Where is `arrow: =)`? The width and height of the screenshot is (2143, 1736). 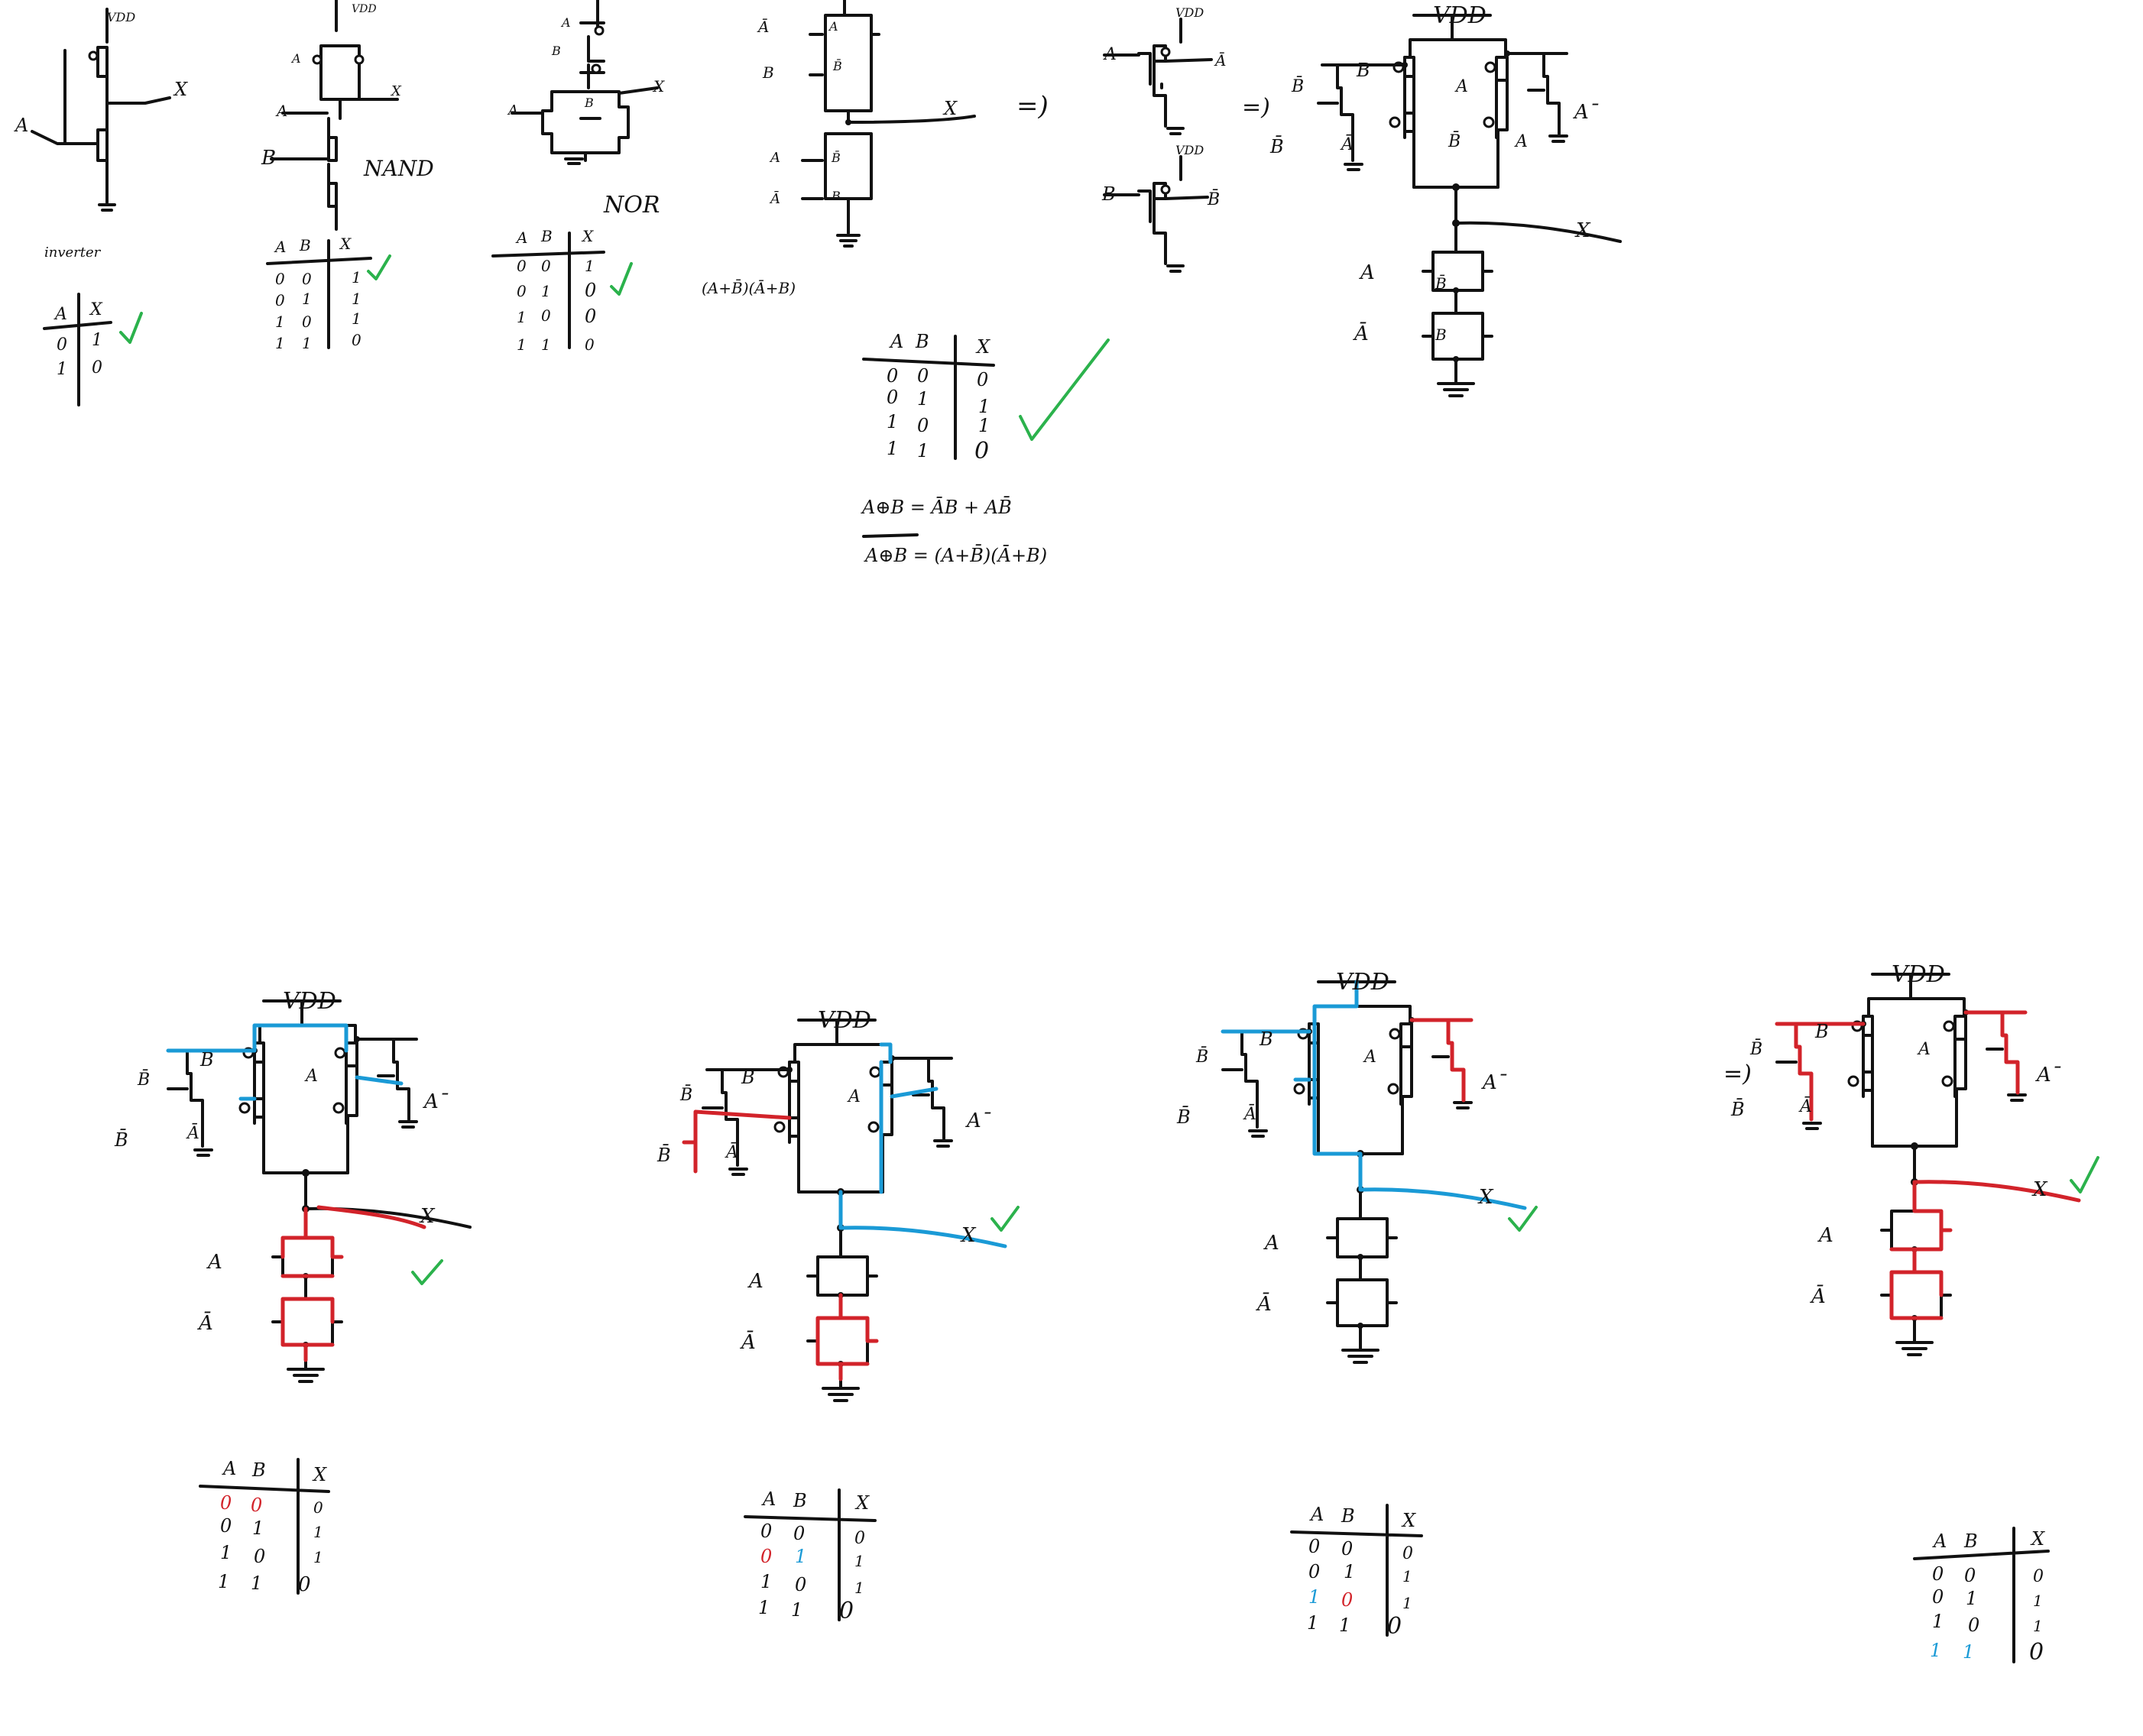 arrow: =) is located at coordinates (1738, 1074).